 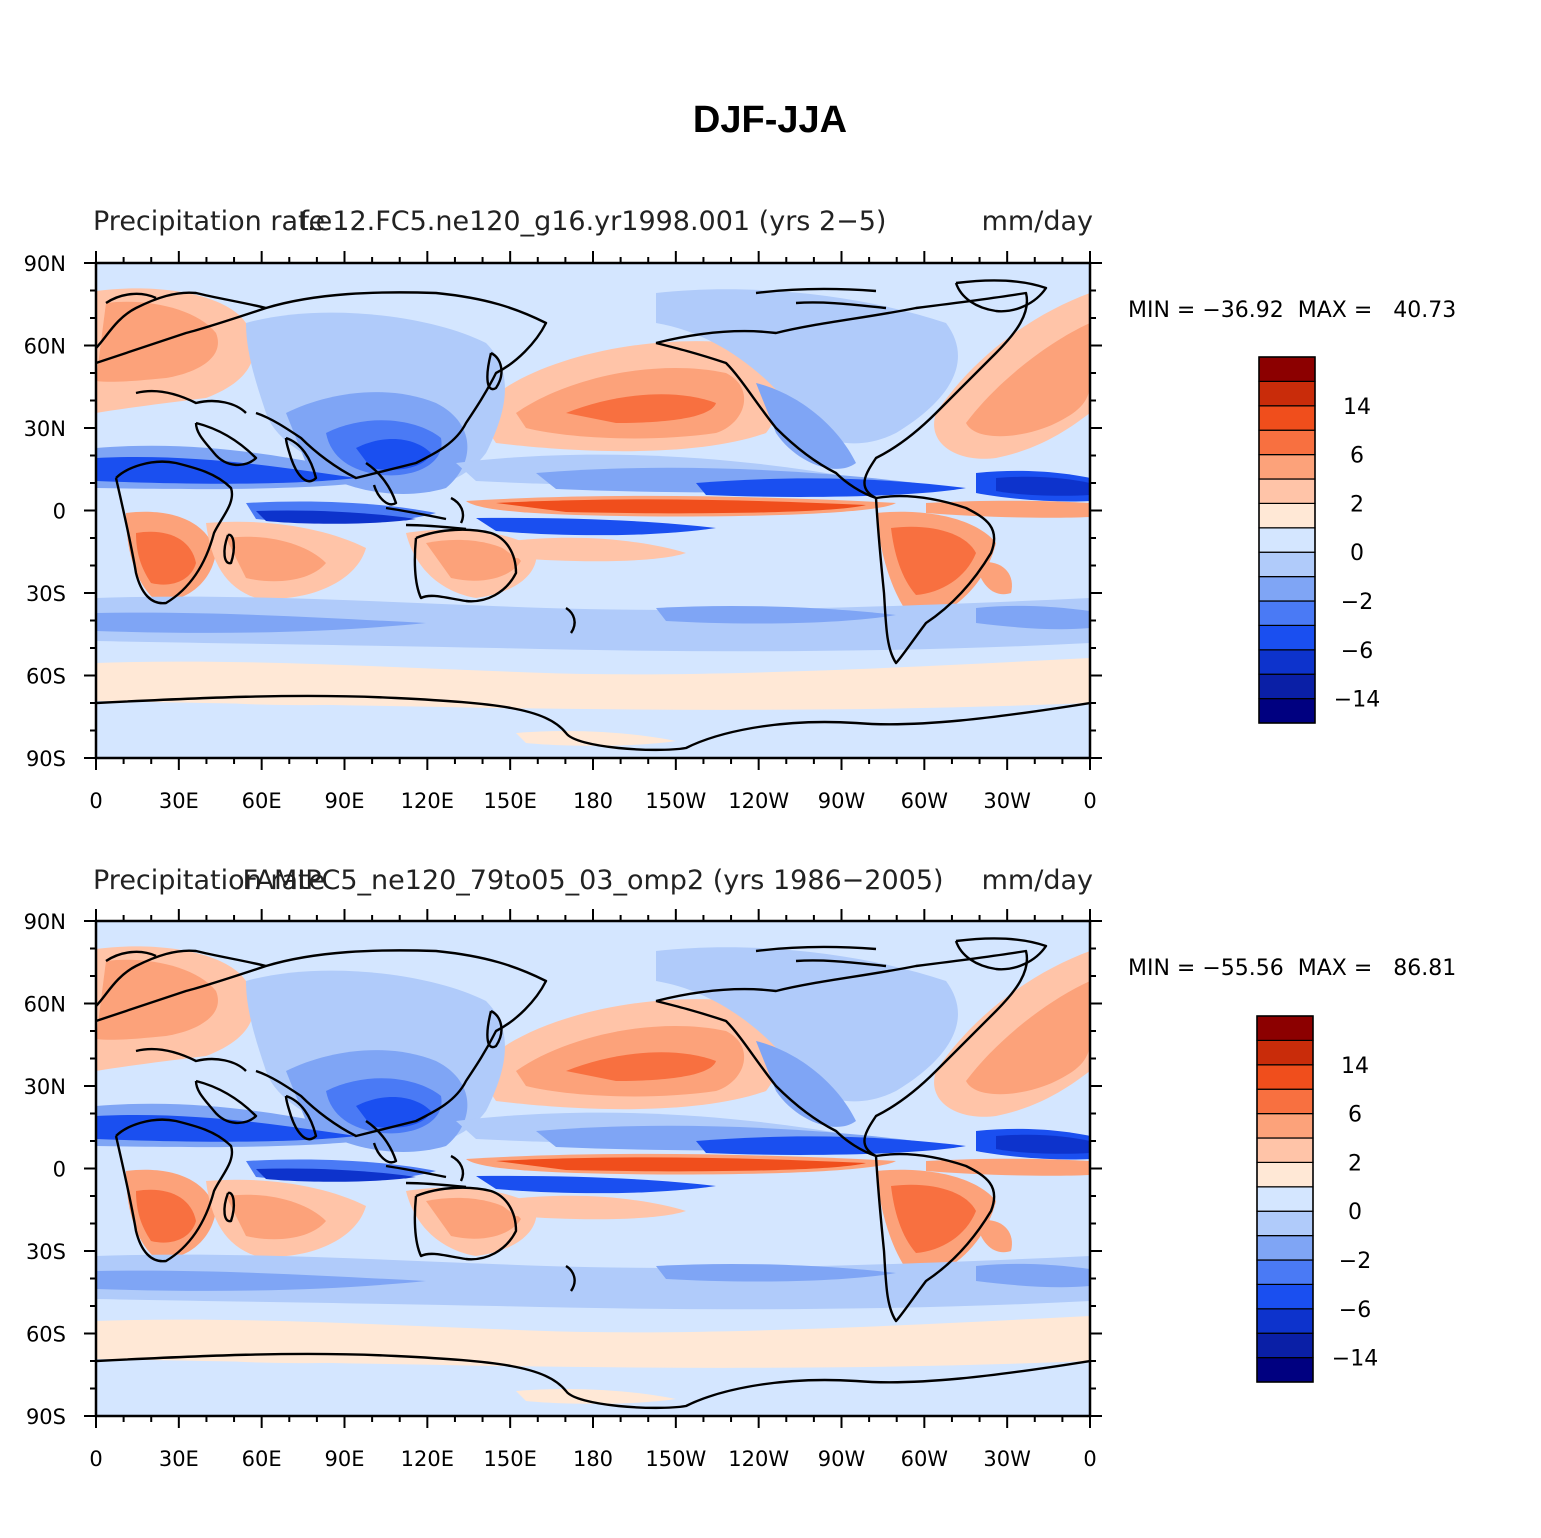 I want to click on x-tick-label: 30W, so click(x=1007, y=1459).